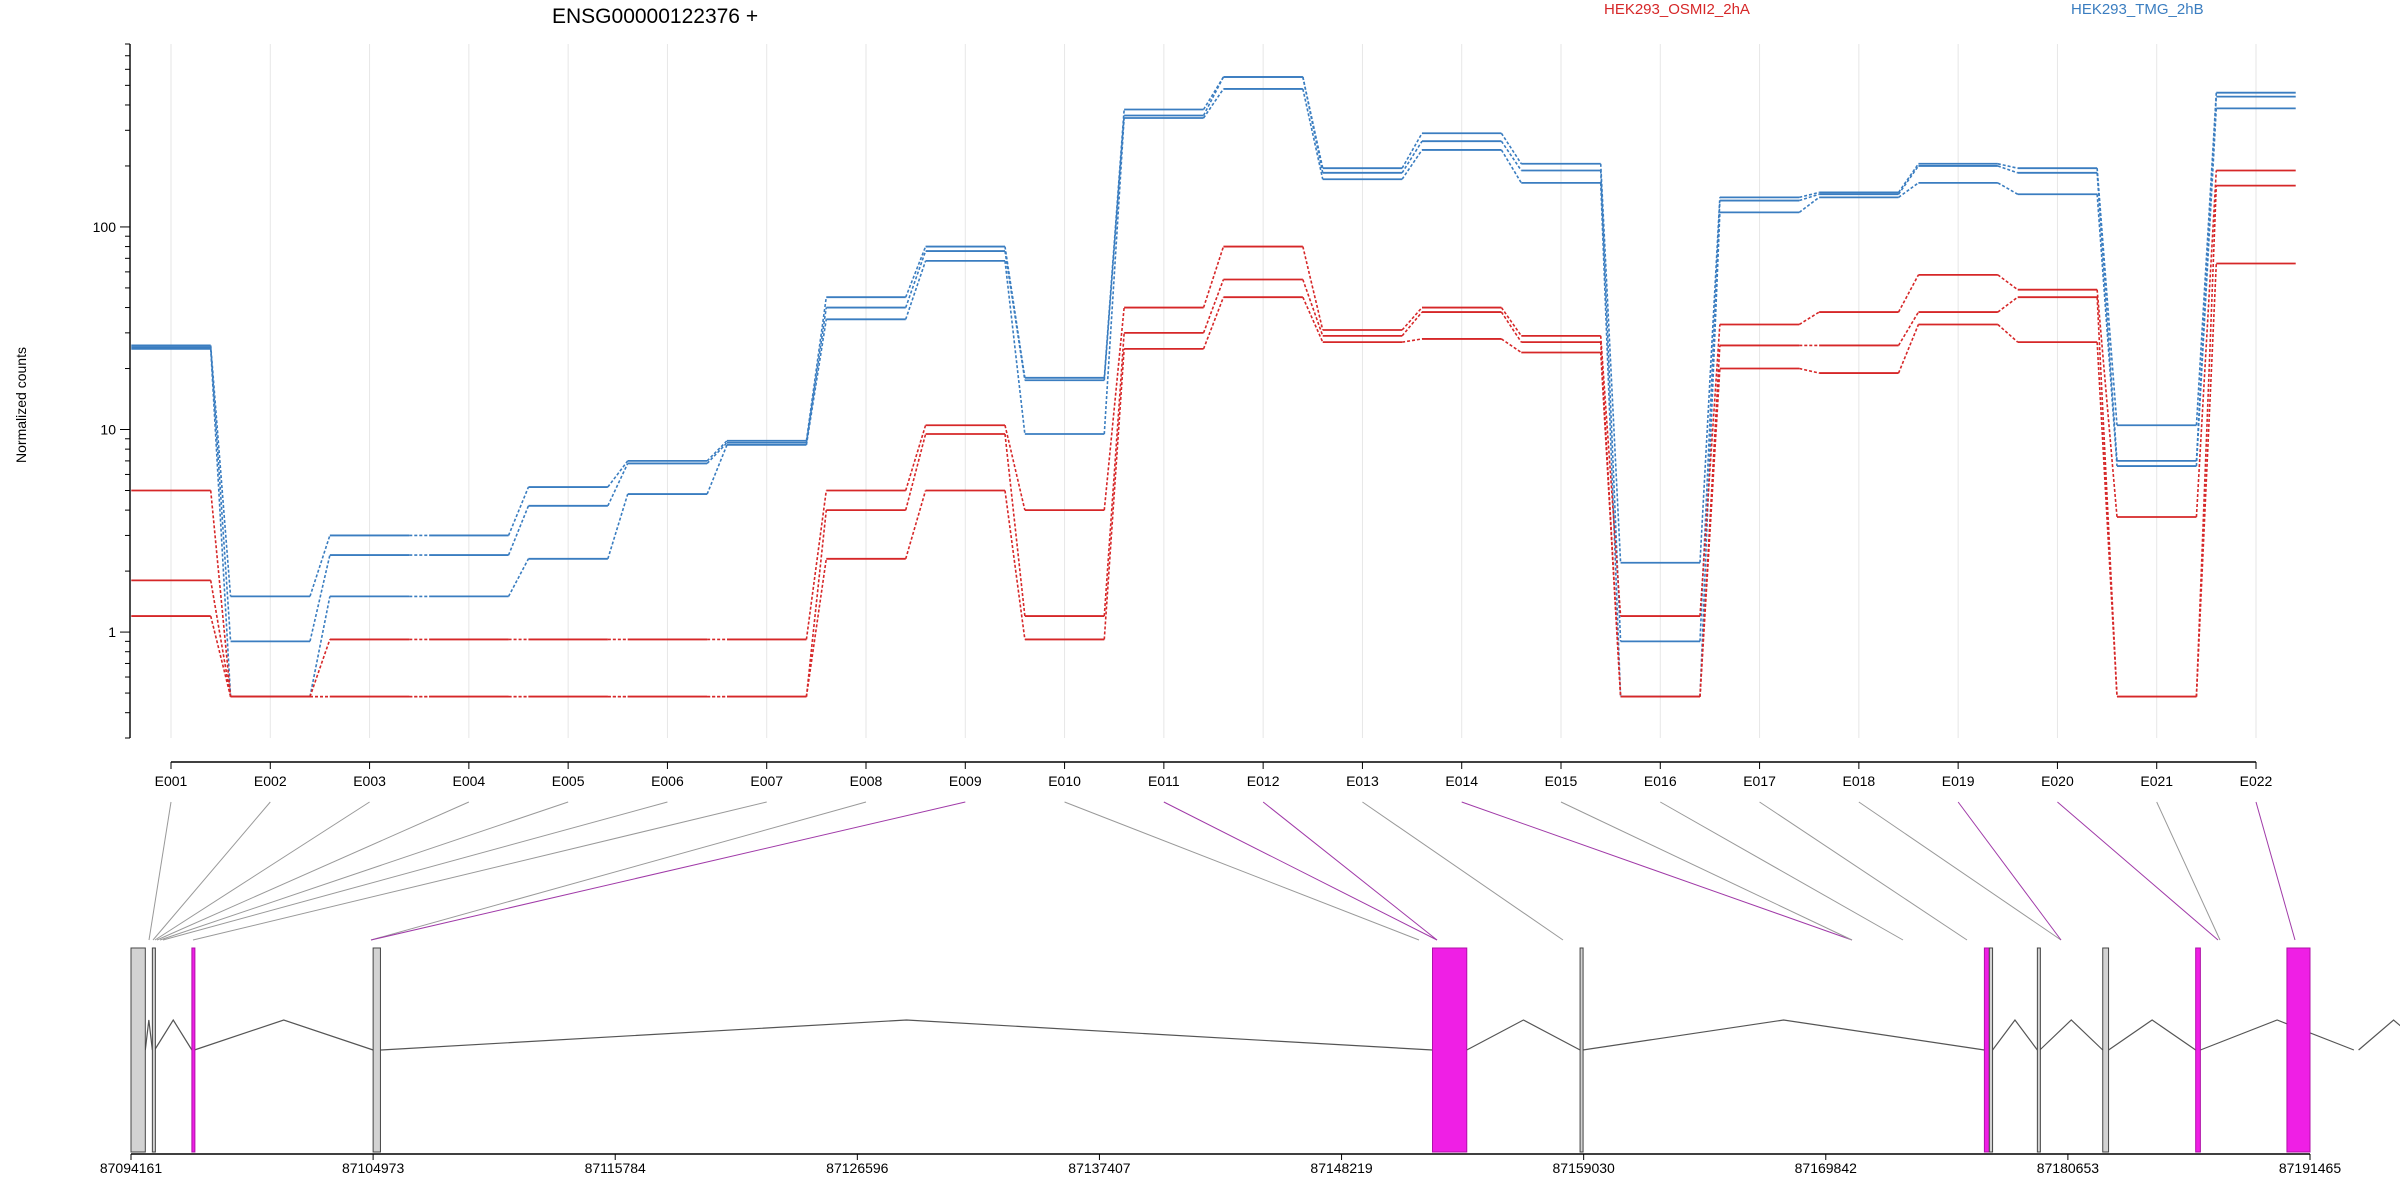 Image resolution: width=2400 pixels, height=1200 pixels. What do you see at coordinates (2009, 871) in the screenshot?
I see `connector-e019` at bounding box center [2009, 871].